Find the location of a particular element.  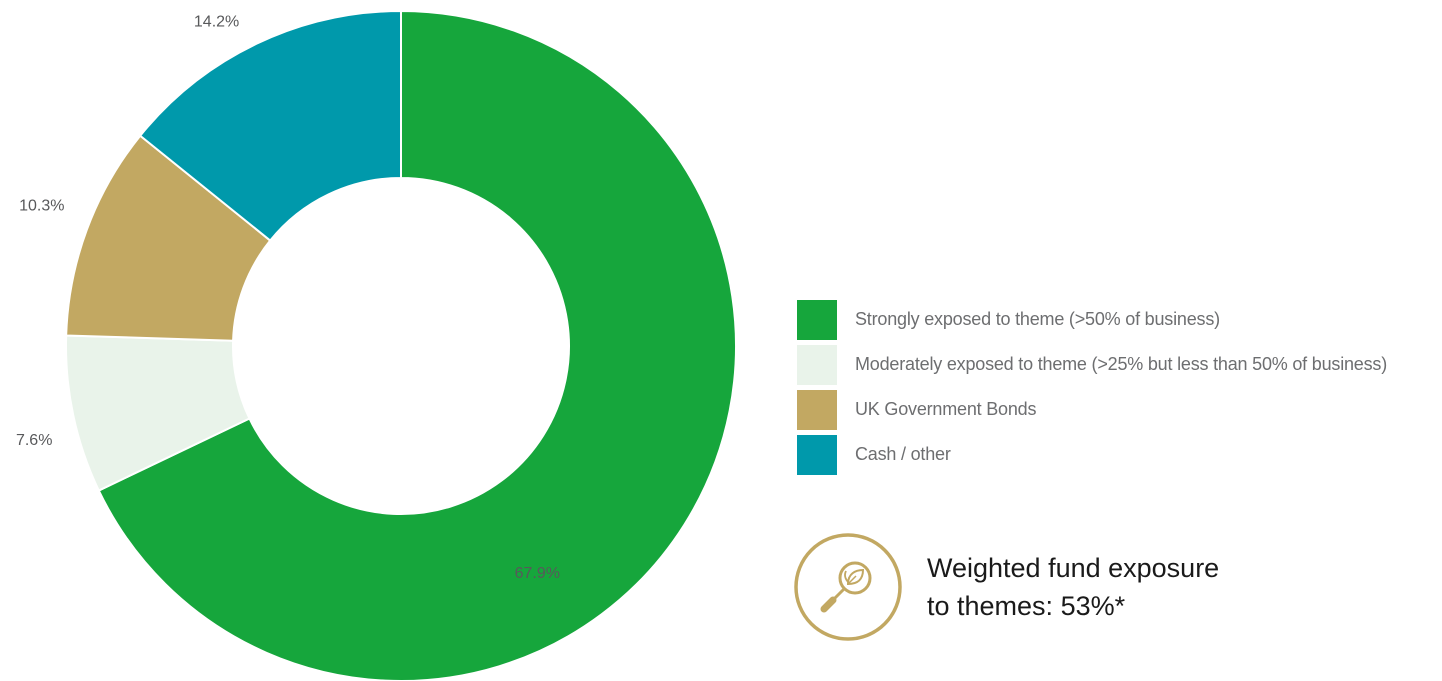

legend-item-uk-government-bonds: UK Government Bonds is located at coordinates (1092, 409).